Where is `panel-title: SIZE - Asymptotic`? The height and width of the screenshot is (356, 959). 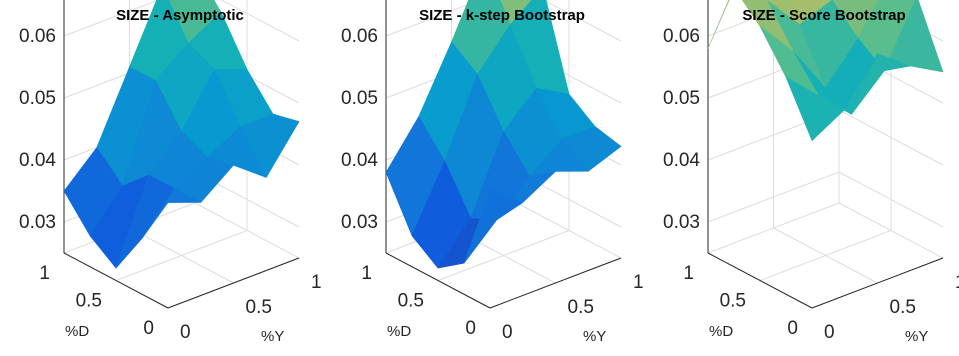
panel-title: SIZE - Asymptotic is located at coordinates (180, 15).